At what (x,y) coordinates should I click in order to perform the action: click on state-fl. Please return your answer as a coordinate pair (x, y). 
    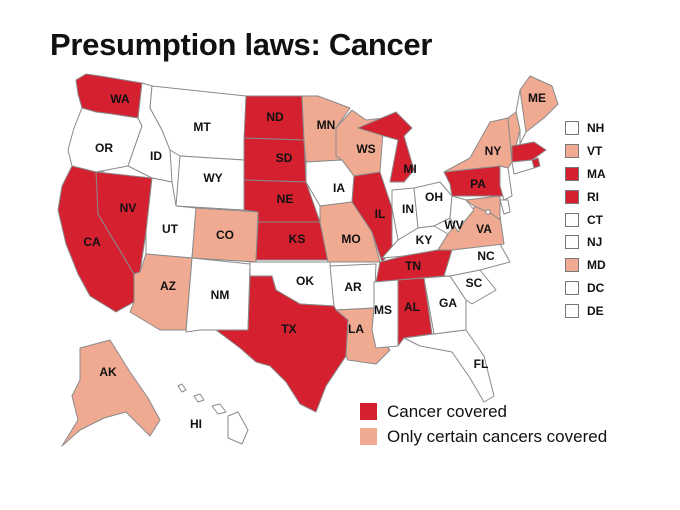
    Looking at the image, I should click on (449, 366).